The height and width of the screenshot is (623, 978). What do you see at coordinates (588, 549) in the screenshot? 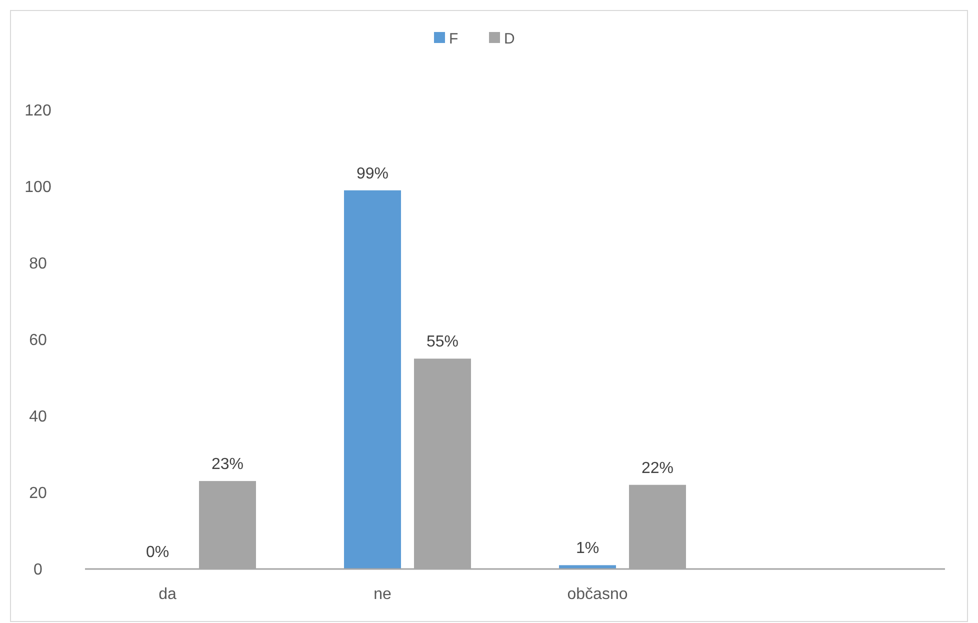
I see `data-label: 1%` at bounding box center [588, 549].